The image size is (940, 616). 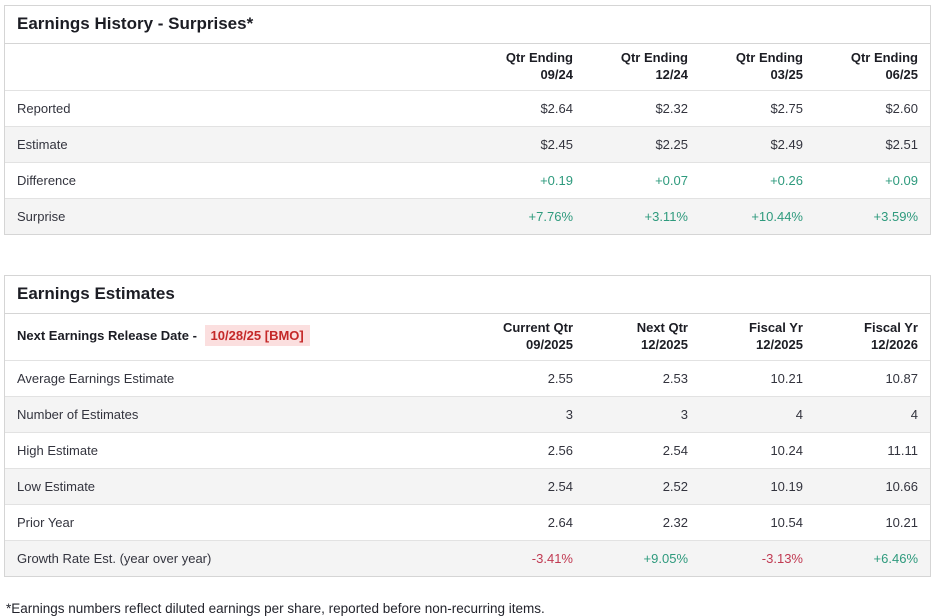 I want to click on column-header-line2: 03/25, so click(x=786, y=74).